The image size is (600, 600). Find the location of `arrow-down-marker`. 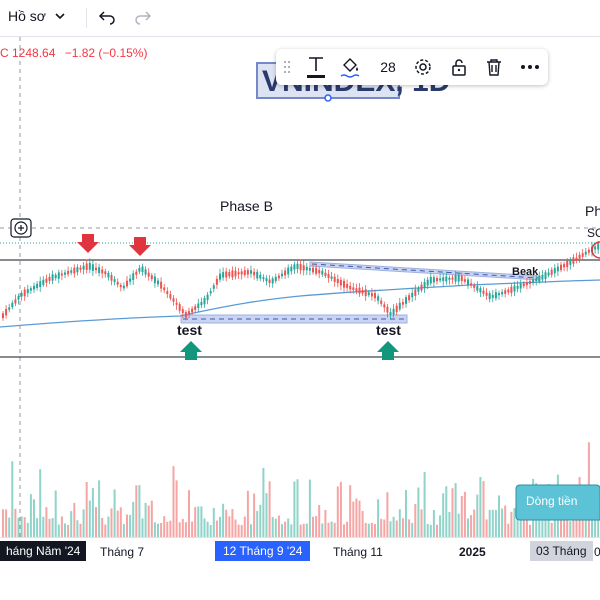

arrow-down-marker is located at coordinates (140, 246).